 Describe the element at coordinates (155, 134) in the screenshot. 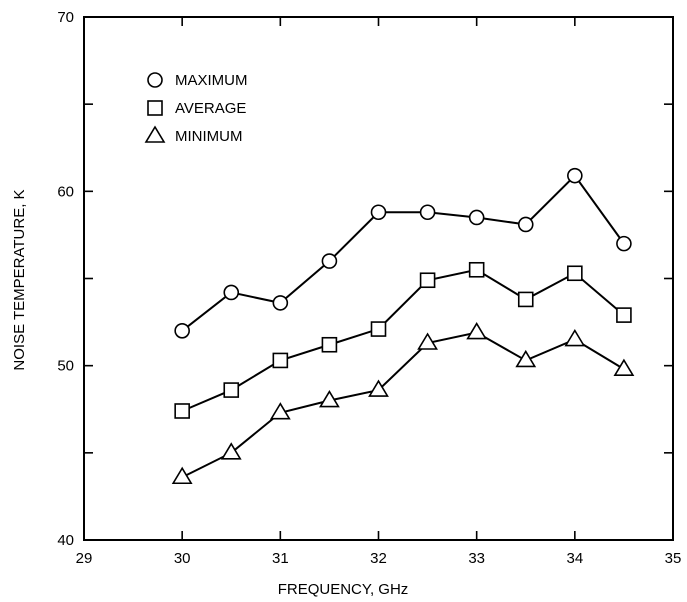

I see `legend-marker-minimum` at that location.